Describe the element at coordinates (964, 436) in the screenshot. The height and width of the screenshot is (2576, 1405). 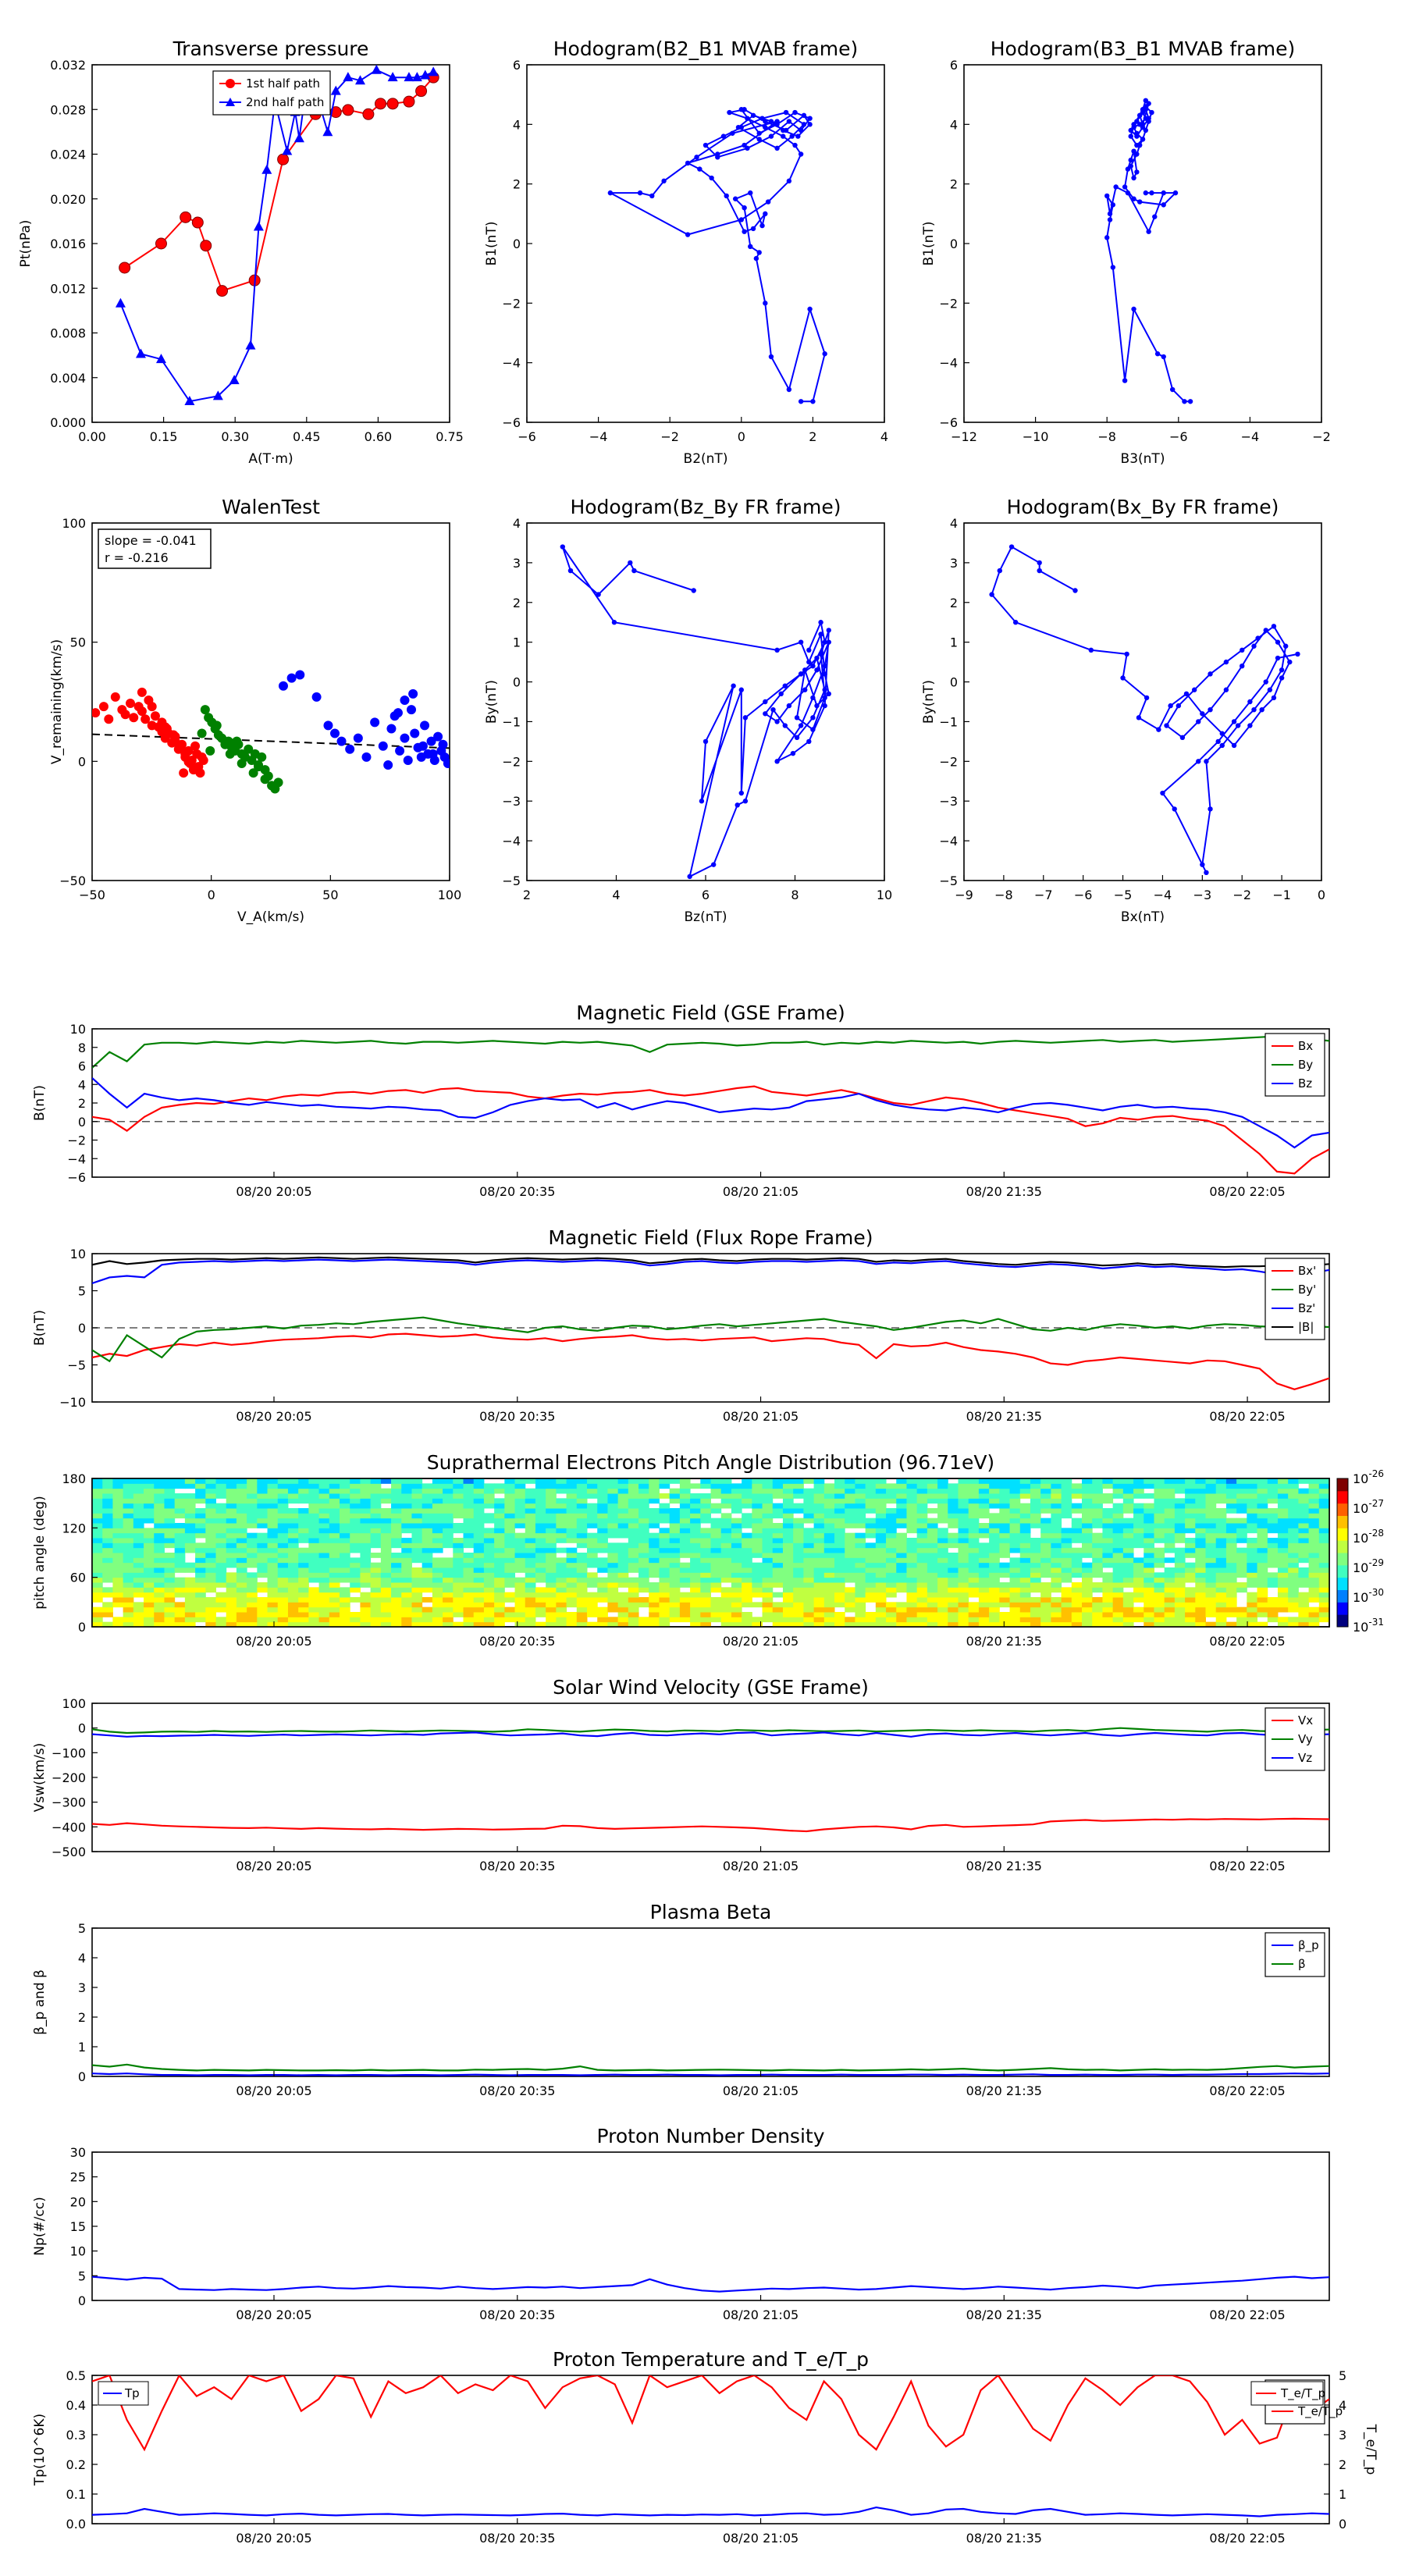
I see `x-tick-label: −12` at that location.